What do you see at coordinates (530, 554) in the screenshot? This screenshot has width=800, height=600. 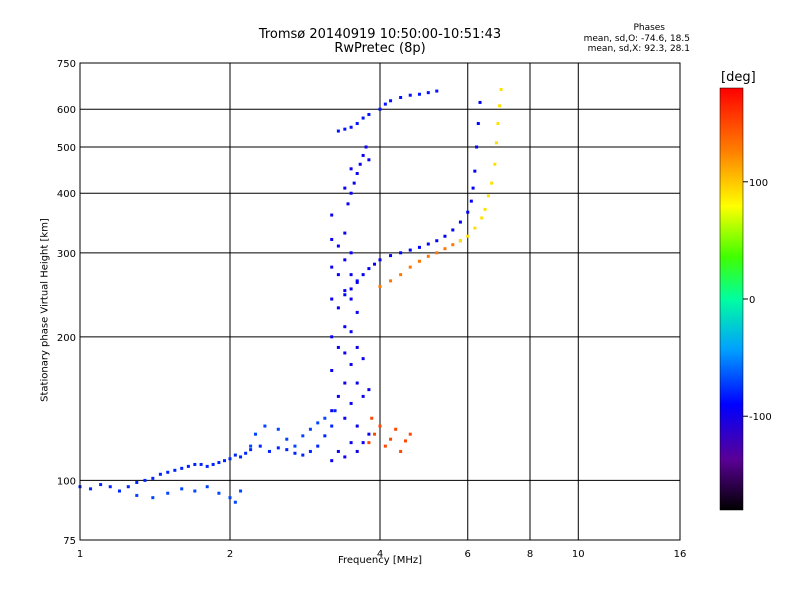 I see `x-tick-label: 8` at bounding box center [530, 554].